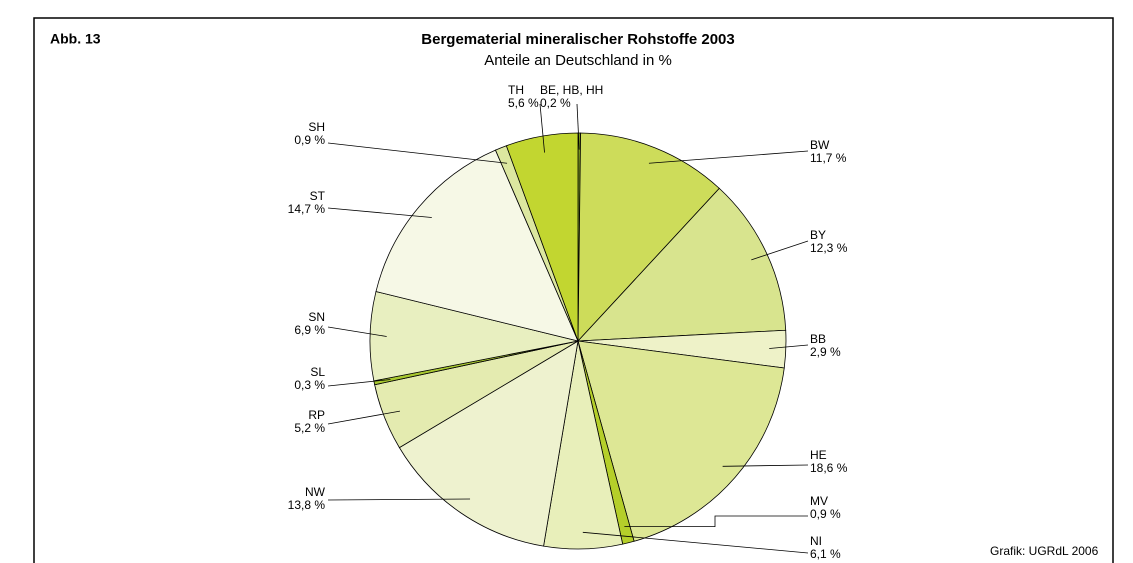  Describe the element at coordinates (571, 90) in the screenshot. I see `slice-label: BE, HB, HH` at that location.